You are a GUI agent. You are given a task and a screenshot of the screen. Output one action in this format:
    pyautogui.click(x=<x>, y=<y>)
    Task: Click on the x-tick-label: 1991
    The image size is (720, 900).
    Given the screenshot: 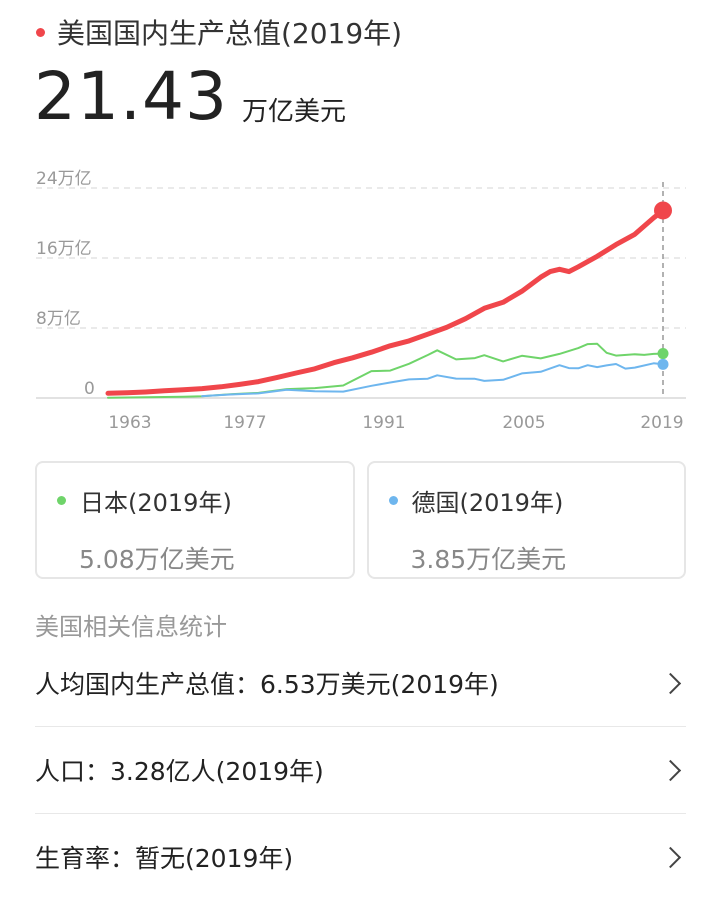 What is the action you would take?
    pyautogui.click(x=383, y=423)
    